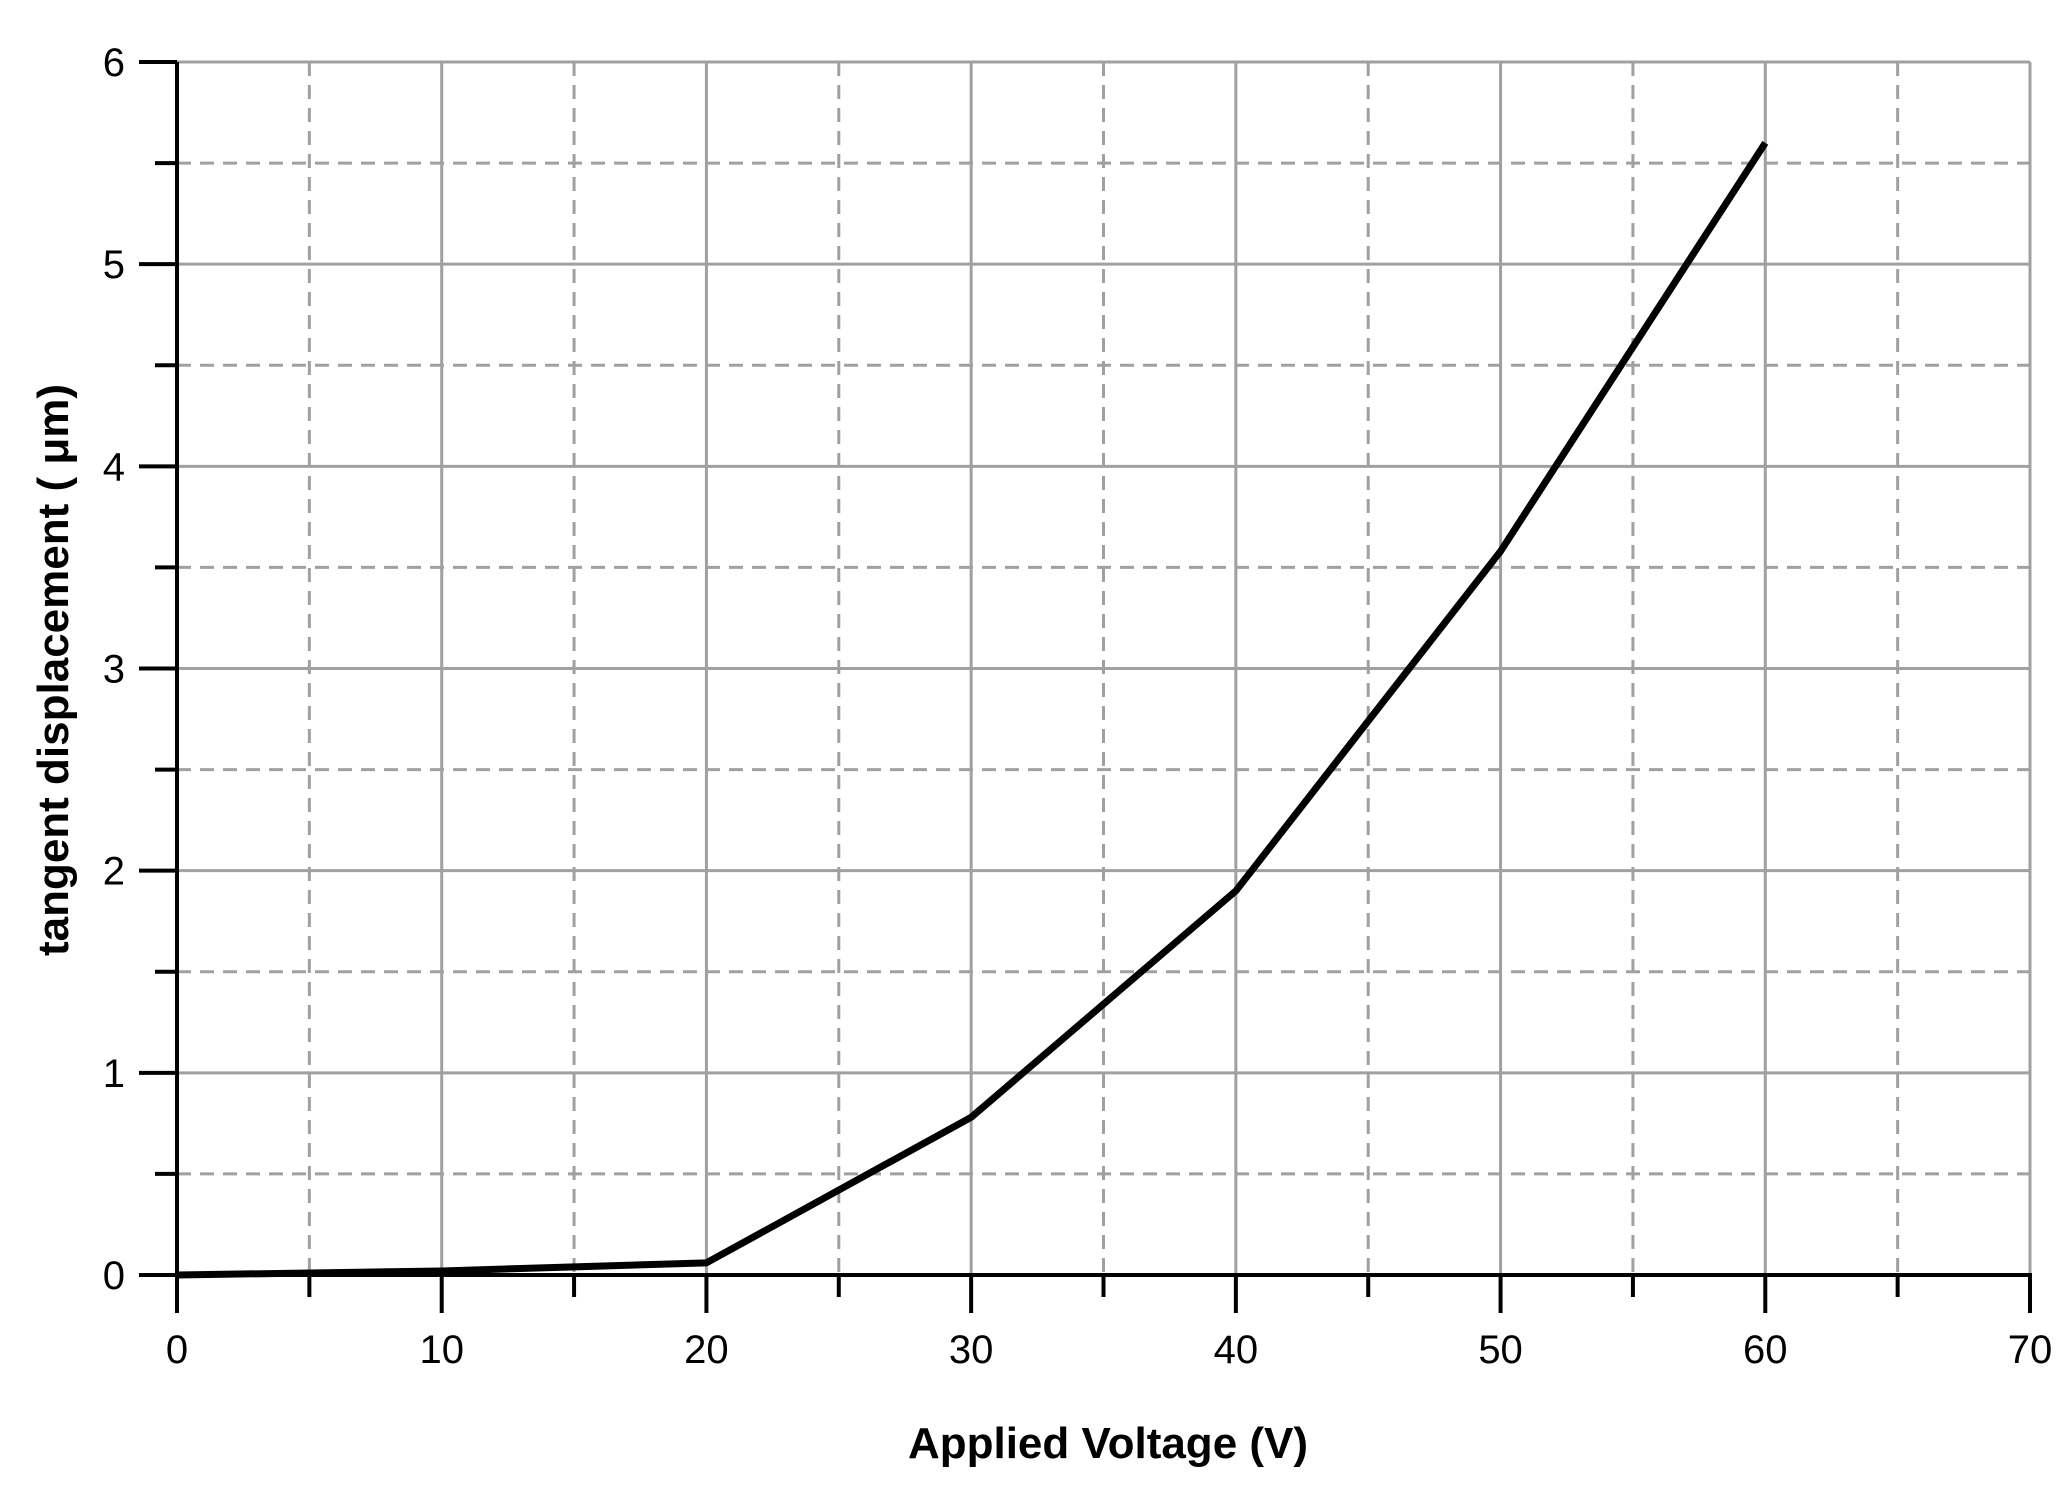 This screenshot has width=2071, height=1498. Describe the element at coordinates (177, 1350) in the screenshot. I see `x-tick-label: 0` at that location.